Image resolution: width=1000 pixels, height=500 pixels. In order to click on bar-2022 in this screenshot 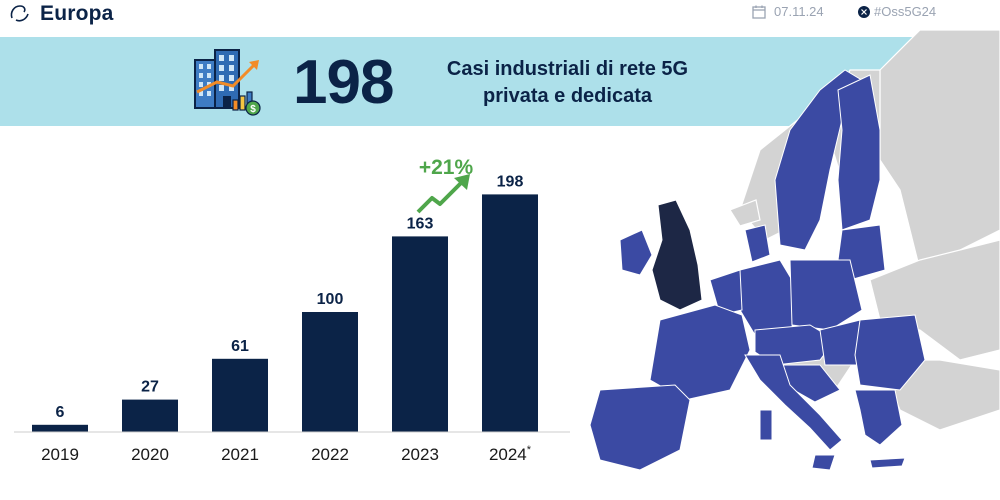, I will do `click(330, 372)`.